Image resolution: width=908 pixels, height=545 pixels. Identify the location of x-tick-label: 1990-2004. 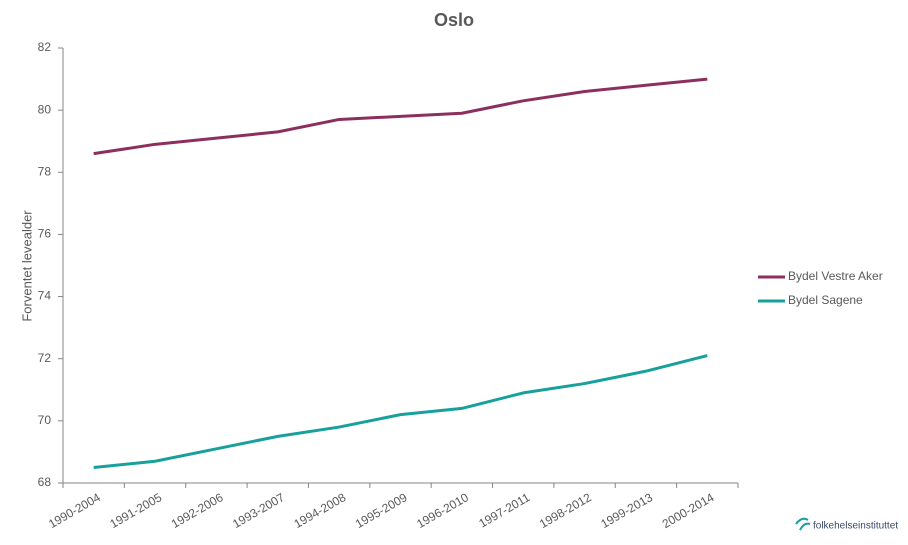
(74, 510).